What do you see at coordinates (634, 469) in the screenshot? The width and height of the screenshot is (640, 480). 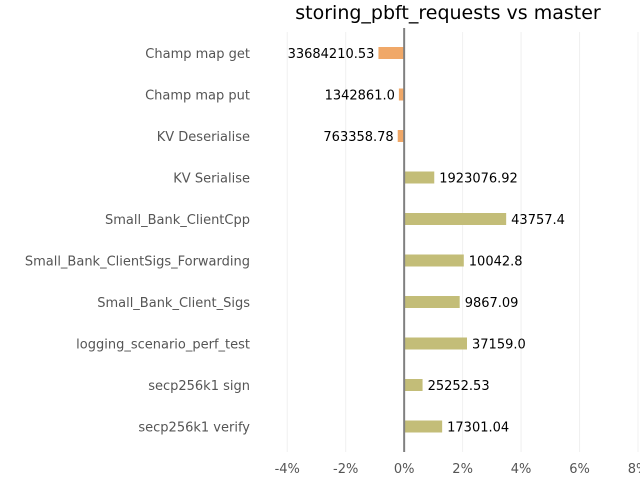 I see `x-tick-label: 8%` at bounding box center [634, 469].